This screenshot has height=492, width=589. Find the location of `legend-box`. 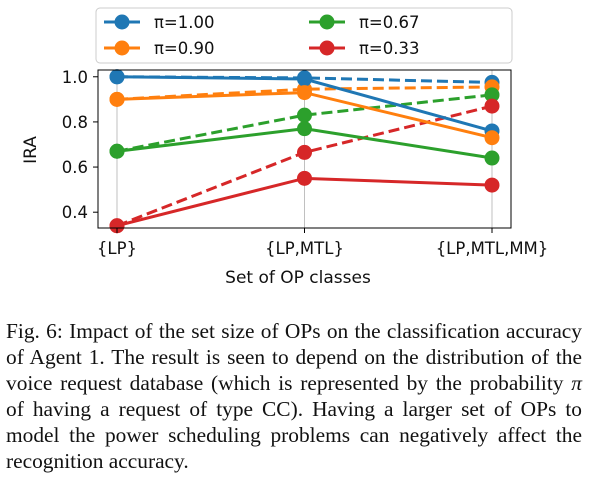

legend-box is located at coordinates (304, 35).